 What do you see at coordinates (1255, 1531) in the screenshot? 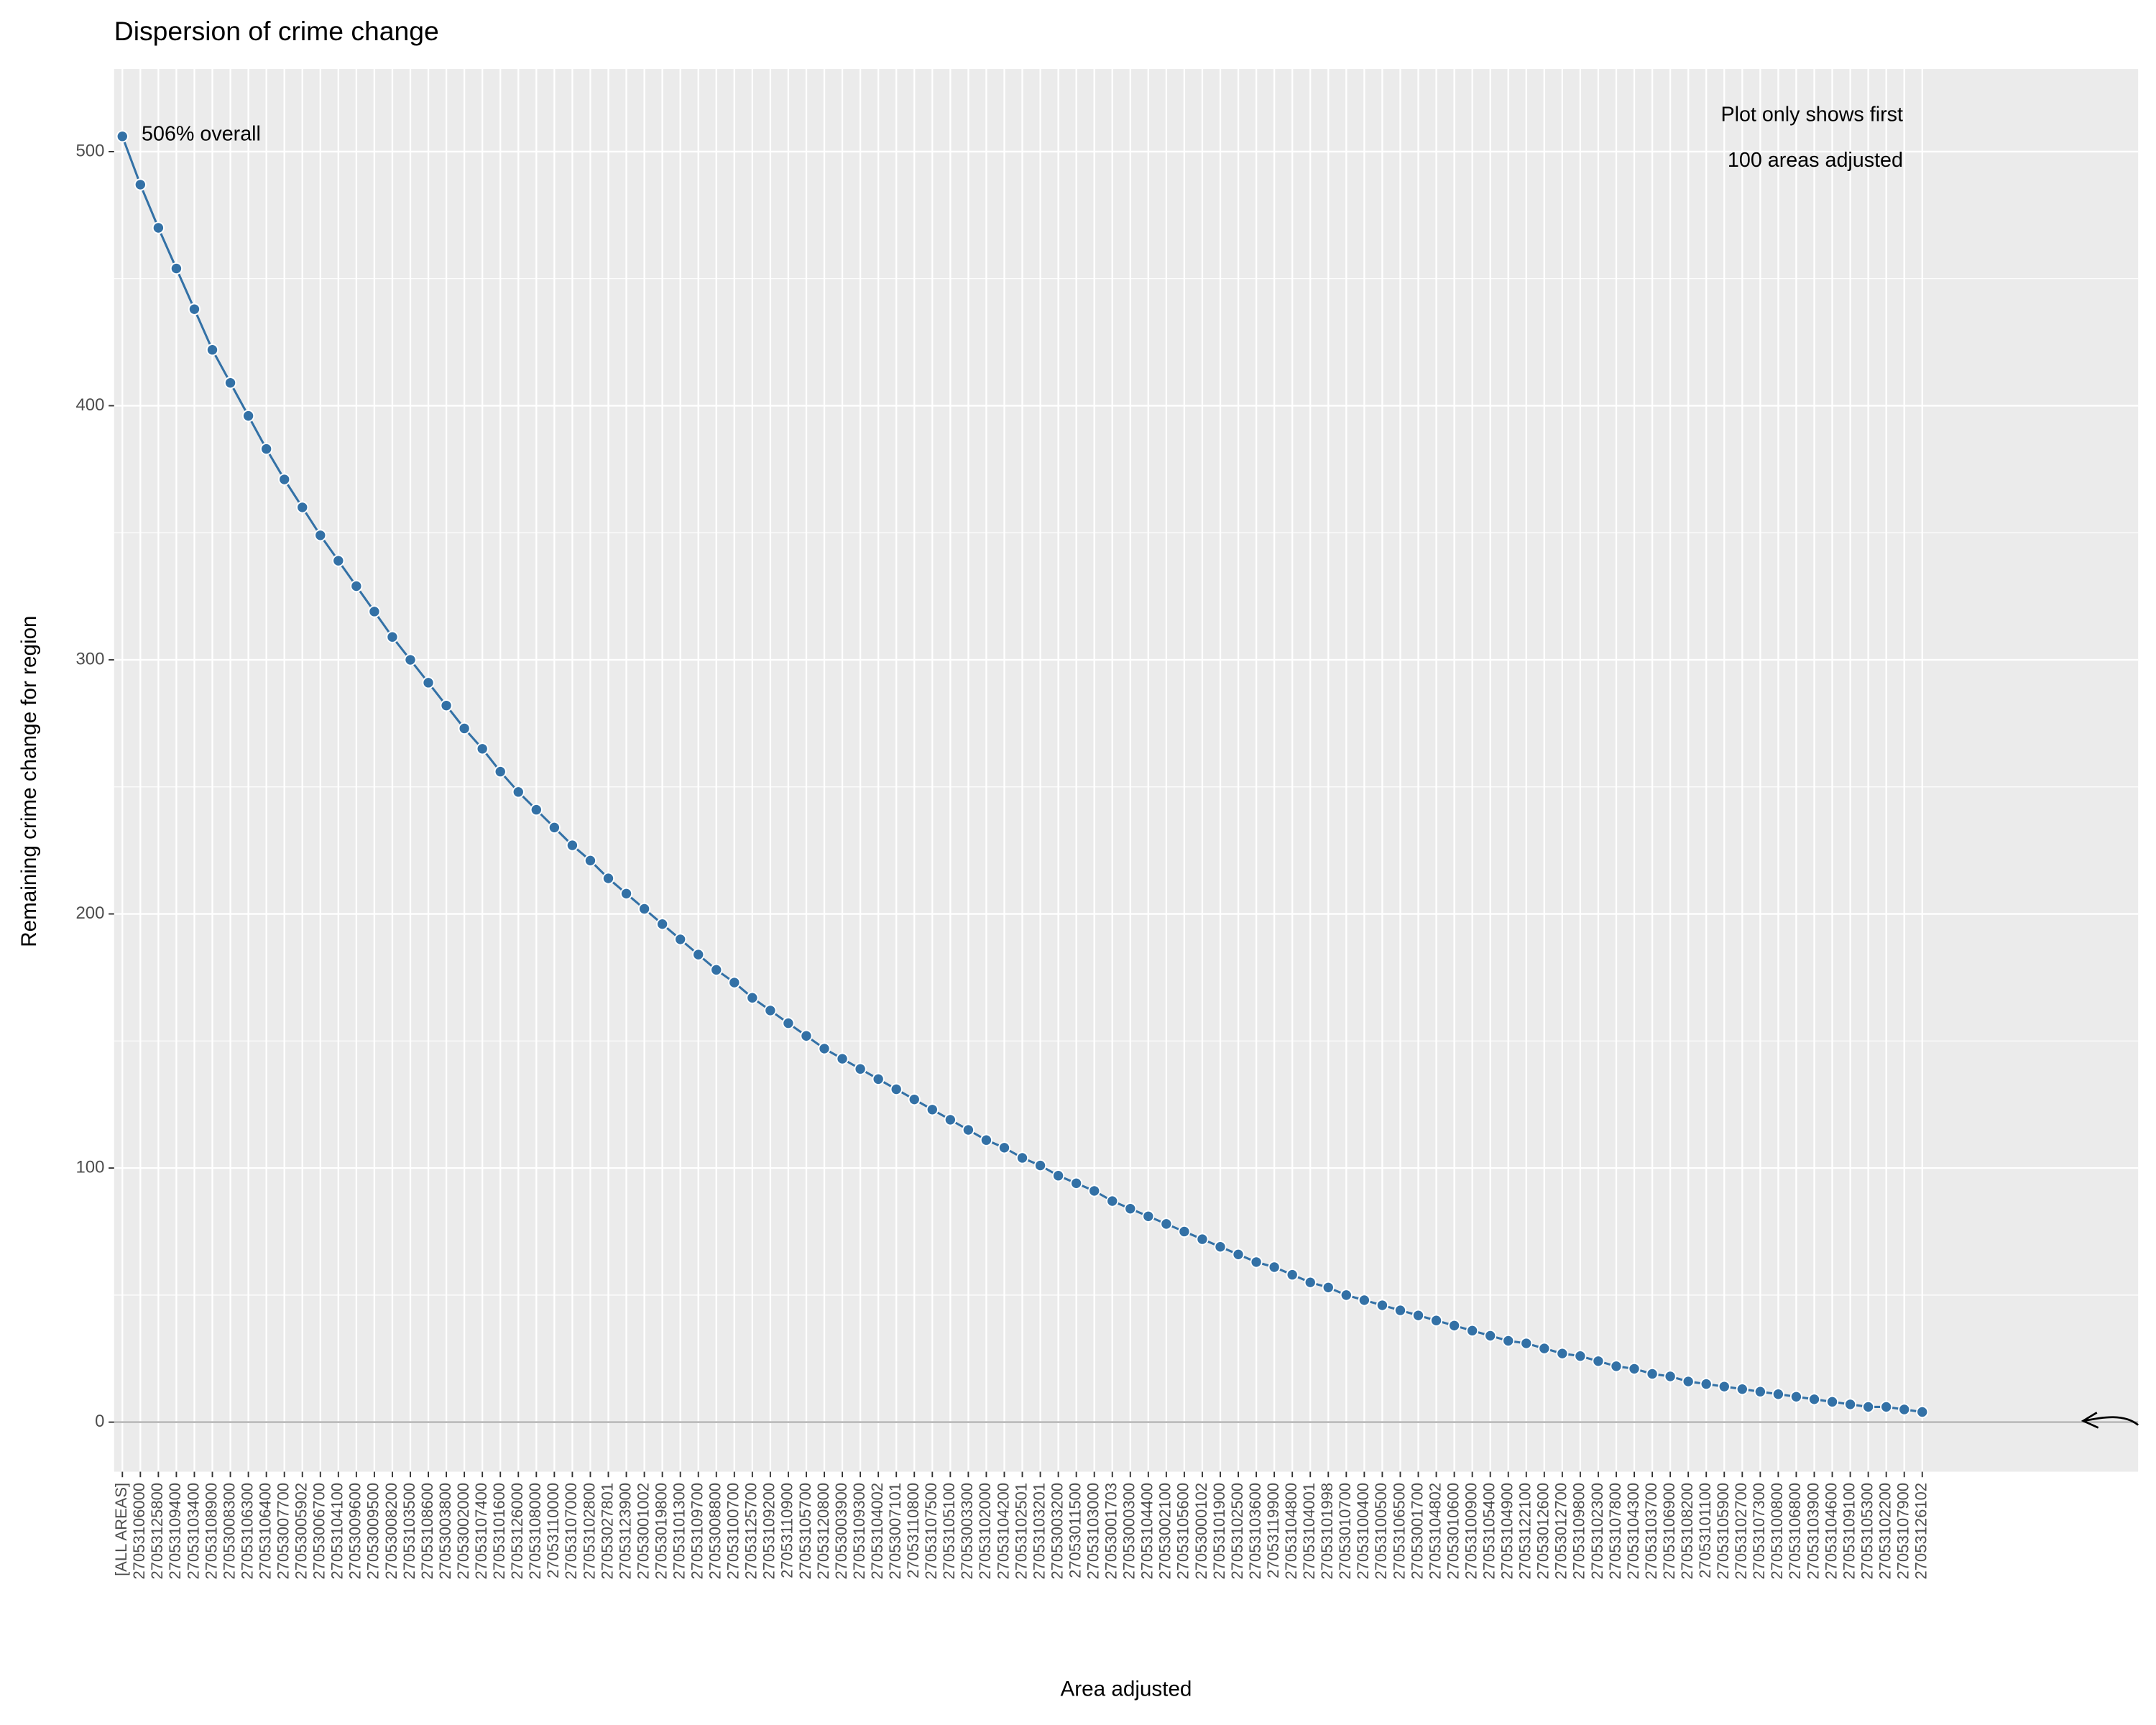
I see `x-tick-label: 27053103600` at bounding box center [1255, 1531].